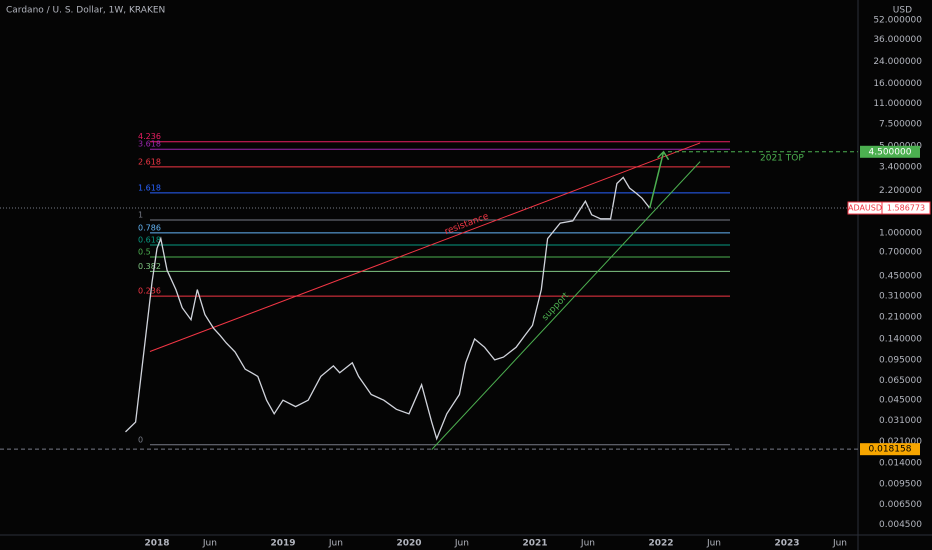 This screenshot has height=550, width=932. Describe the element at coordinates (656, 180) in the screenshot. I see `target-arrow` at that location.